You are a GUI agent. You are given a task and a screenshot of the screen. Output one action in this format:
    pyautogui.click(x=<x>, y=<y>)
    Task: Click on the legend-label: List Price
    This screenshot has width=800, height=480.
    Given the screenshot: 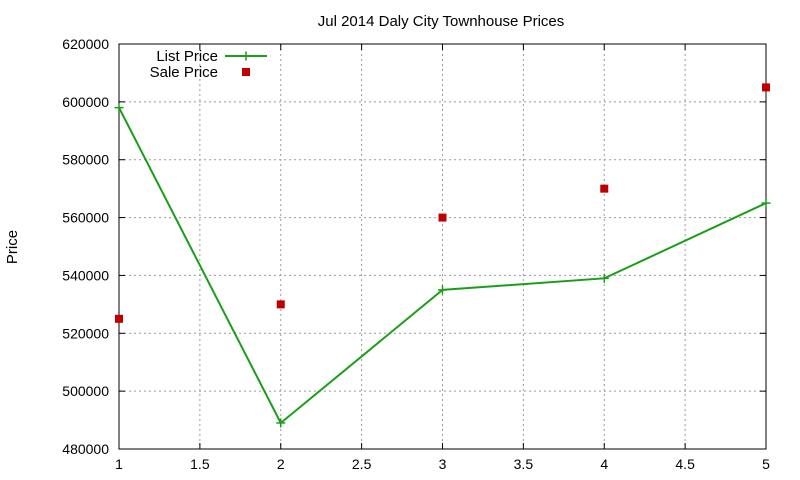 What is the action you would take?
    pyautogui.click(x=187, y=56)
    